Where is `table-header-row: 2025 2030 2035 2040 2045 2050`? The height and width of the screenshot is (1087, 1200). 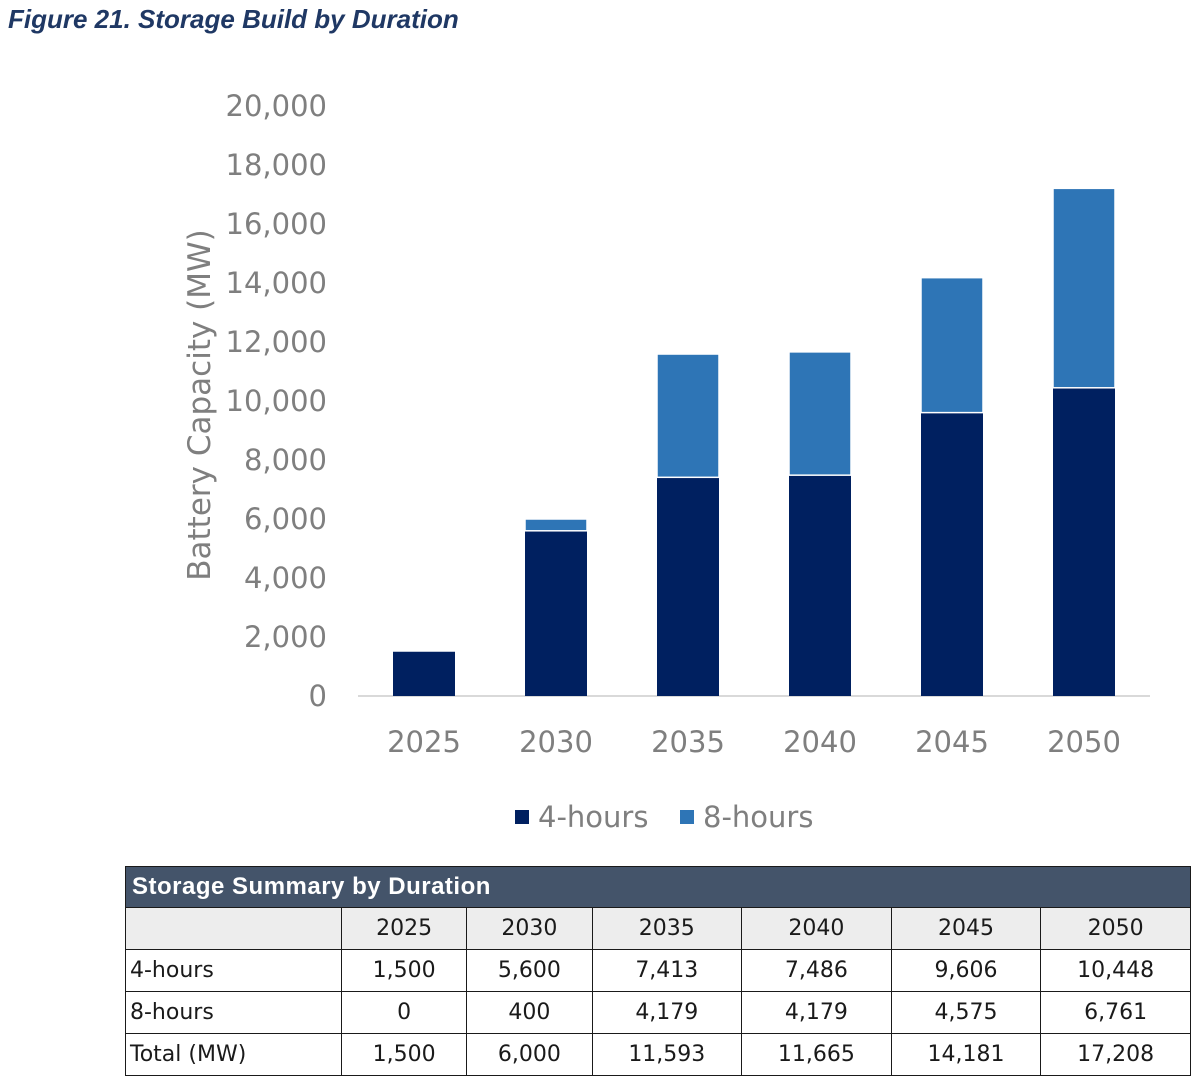
table-header-row: 2025 2030 2035 2040 2045 2050 is located at coordinates (658, 928).